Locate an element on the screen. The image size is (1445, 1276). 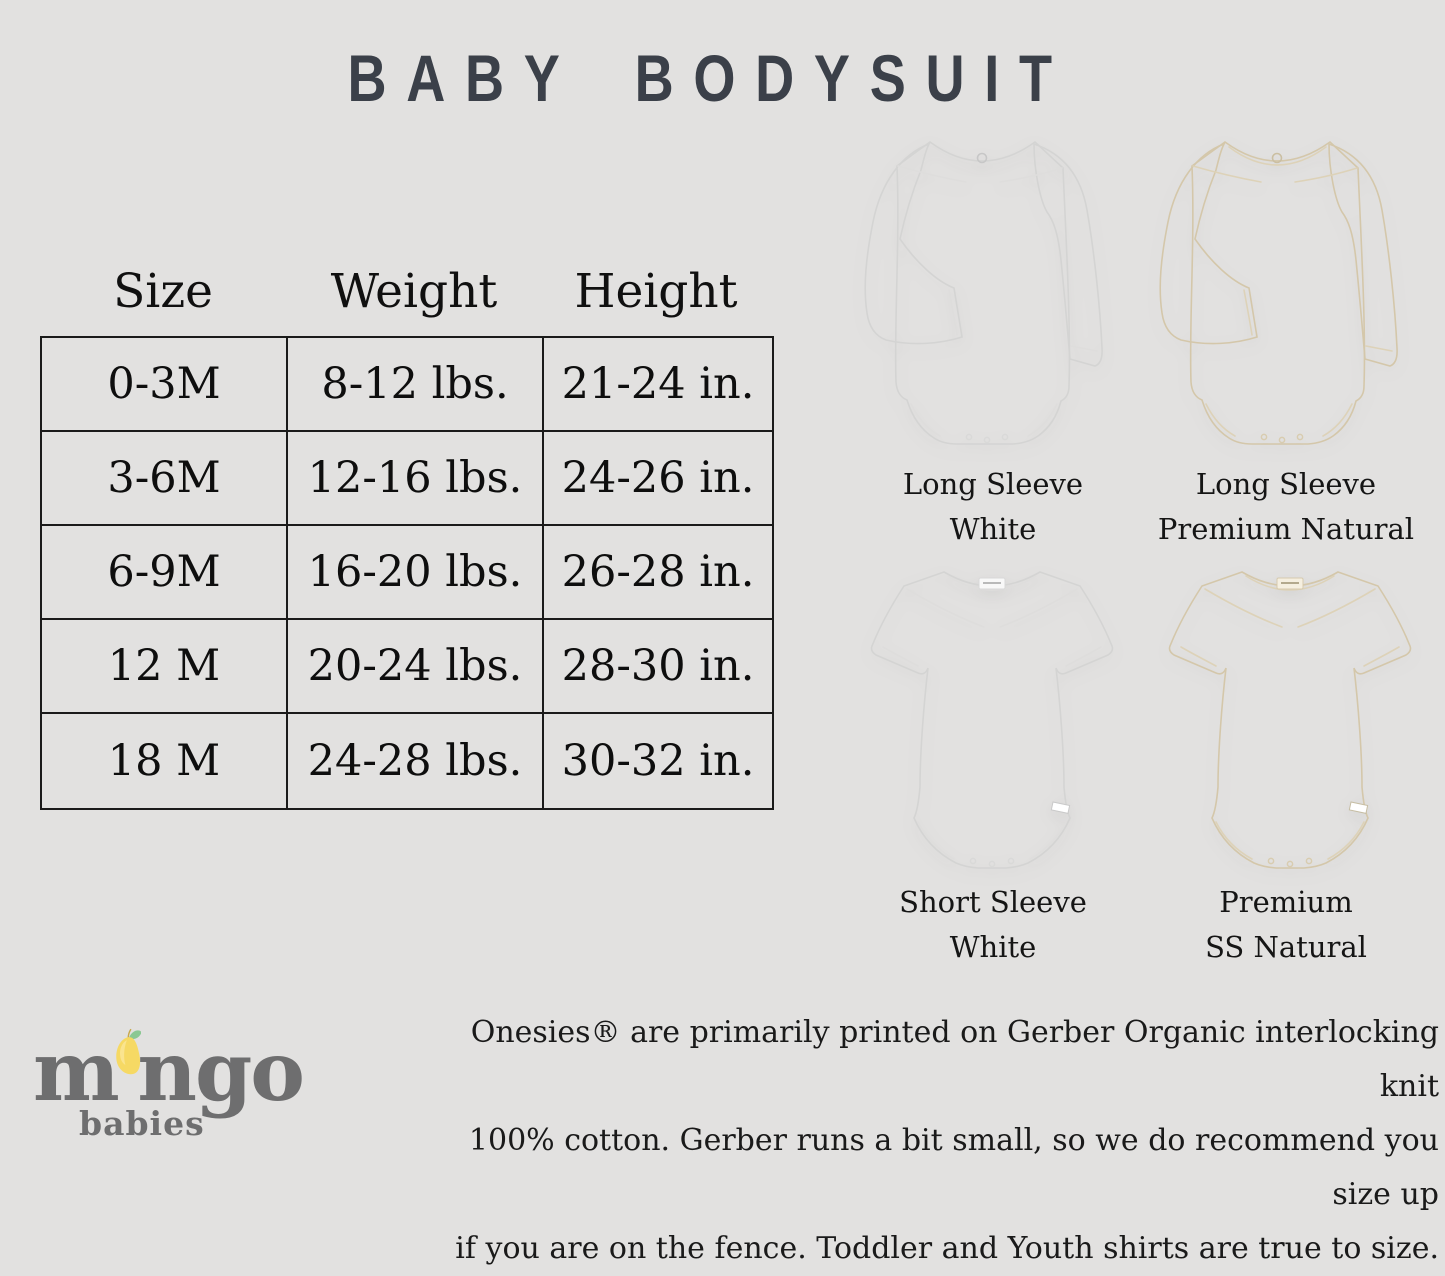
table-cell-height: 26-28 in. is located at coordinates (658, 573).